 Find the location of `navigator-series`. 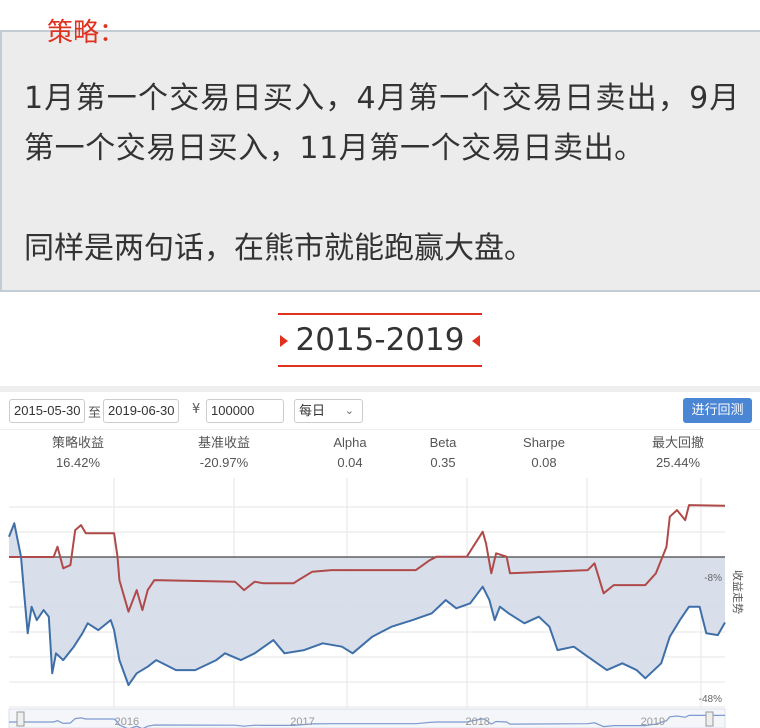

navigator-series is located at coordinates (367, 721).